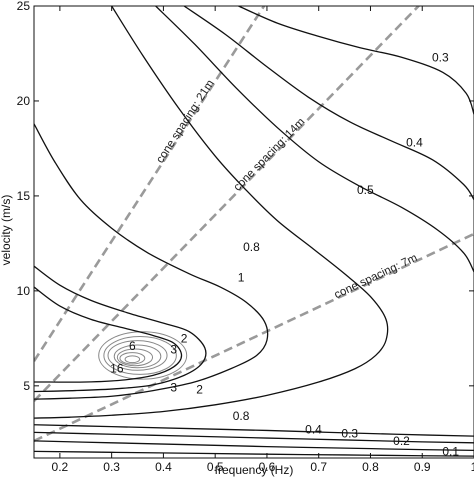 This screenshot has height=479, width=474. Describe the element at coordinates (376, 276) in the screenshot. I see `cone-spacing-label: cone spacing: 7m` at that location.